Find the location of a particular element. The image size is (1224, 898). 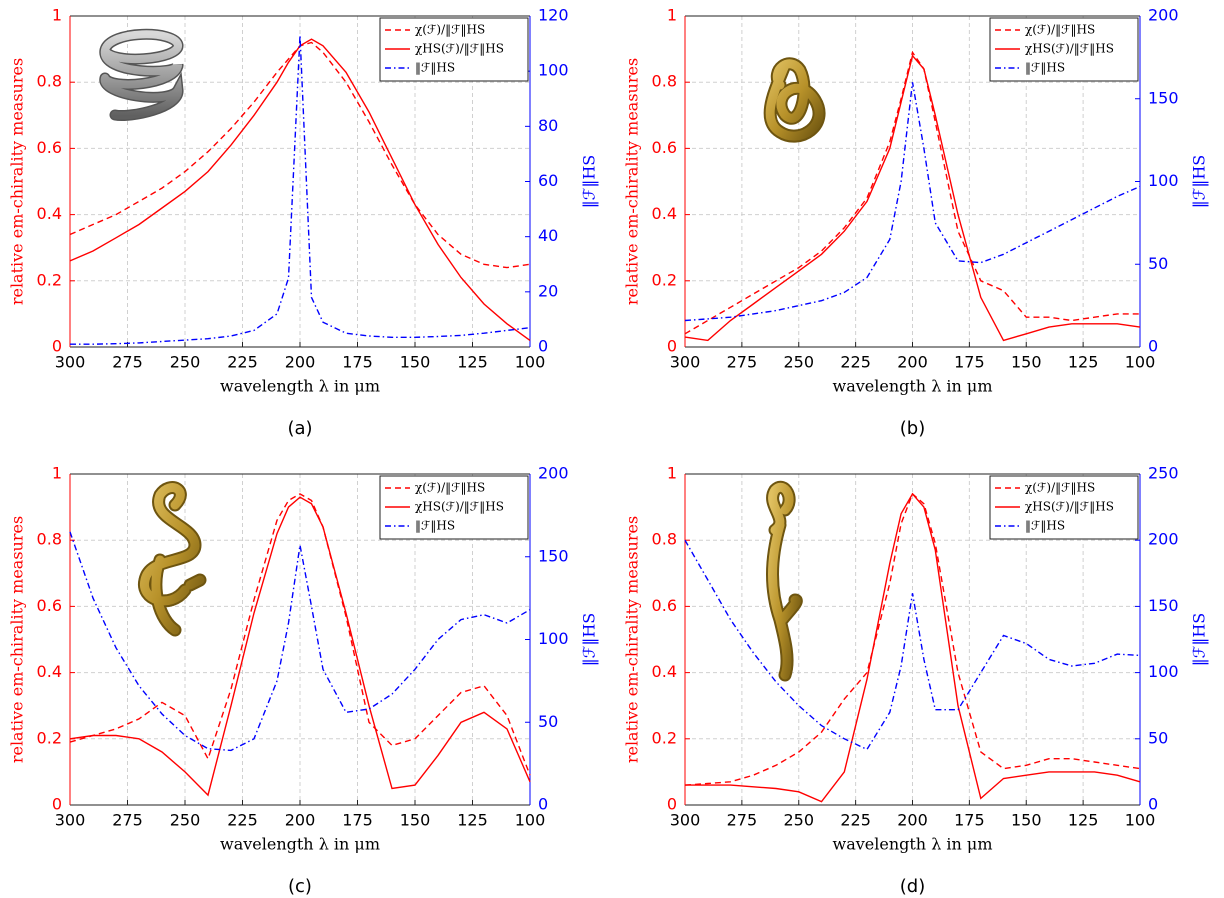

curve-icon-d is located at coordinates (784, 581).